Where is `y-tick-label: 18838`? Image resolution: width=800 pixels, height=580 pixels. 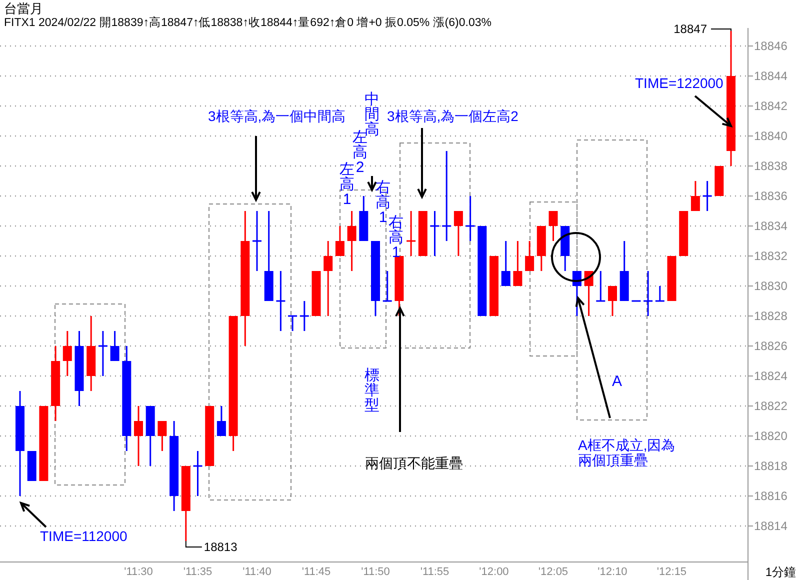 y-tick-label: 18838 is located at coordinates (771, 166).